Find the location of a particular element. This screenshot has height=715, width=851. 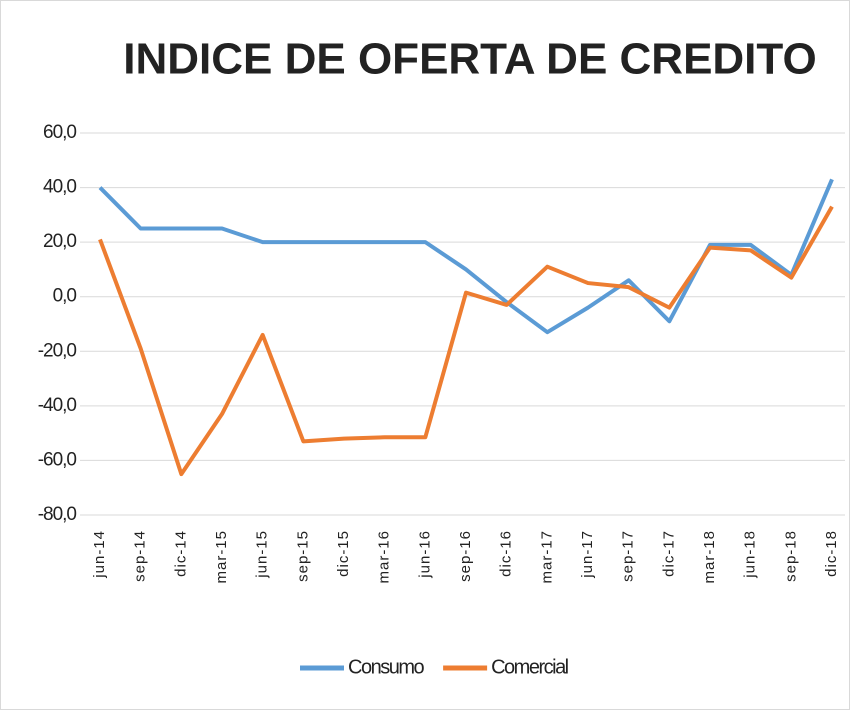

x-tick-label: mar-16 is located at coordinates (384, 557).